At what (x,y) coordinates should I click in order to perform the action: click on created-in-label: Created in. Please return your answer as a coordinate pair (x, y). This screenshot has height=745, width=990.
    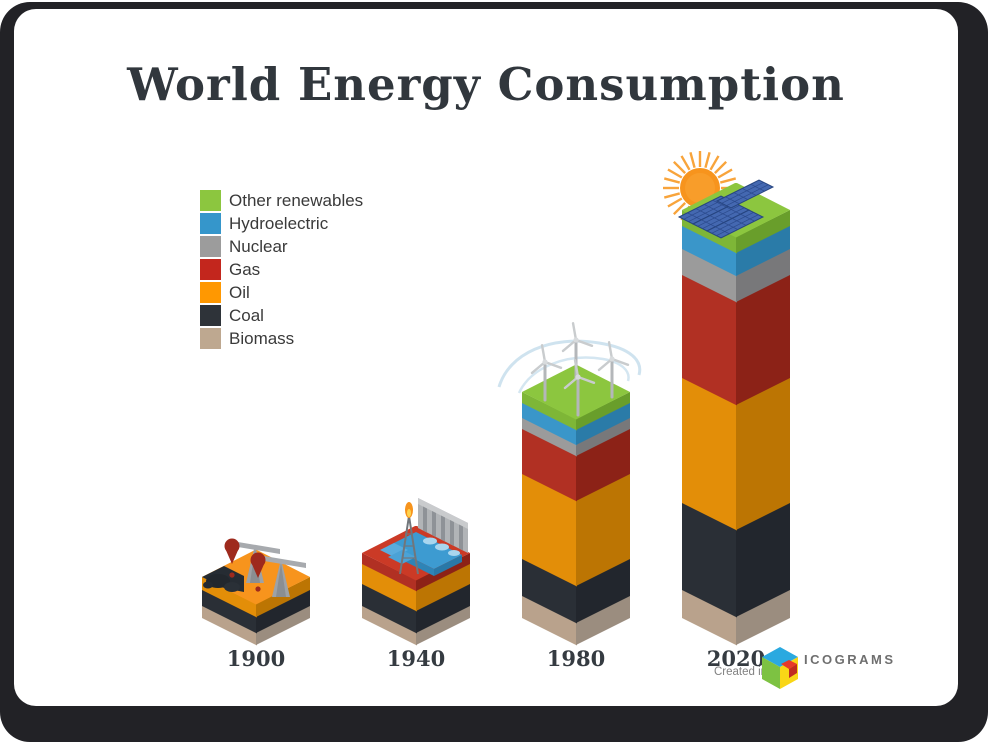
    Looking at the image, I should click on (741, 672).